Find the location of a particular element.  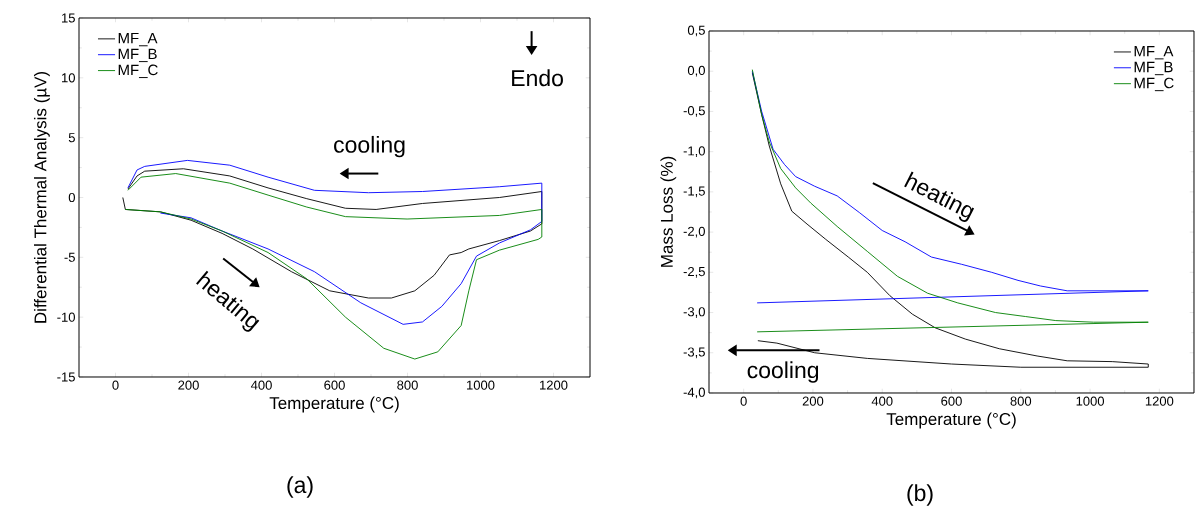

line-series is located at coordinates (333, 266).